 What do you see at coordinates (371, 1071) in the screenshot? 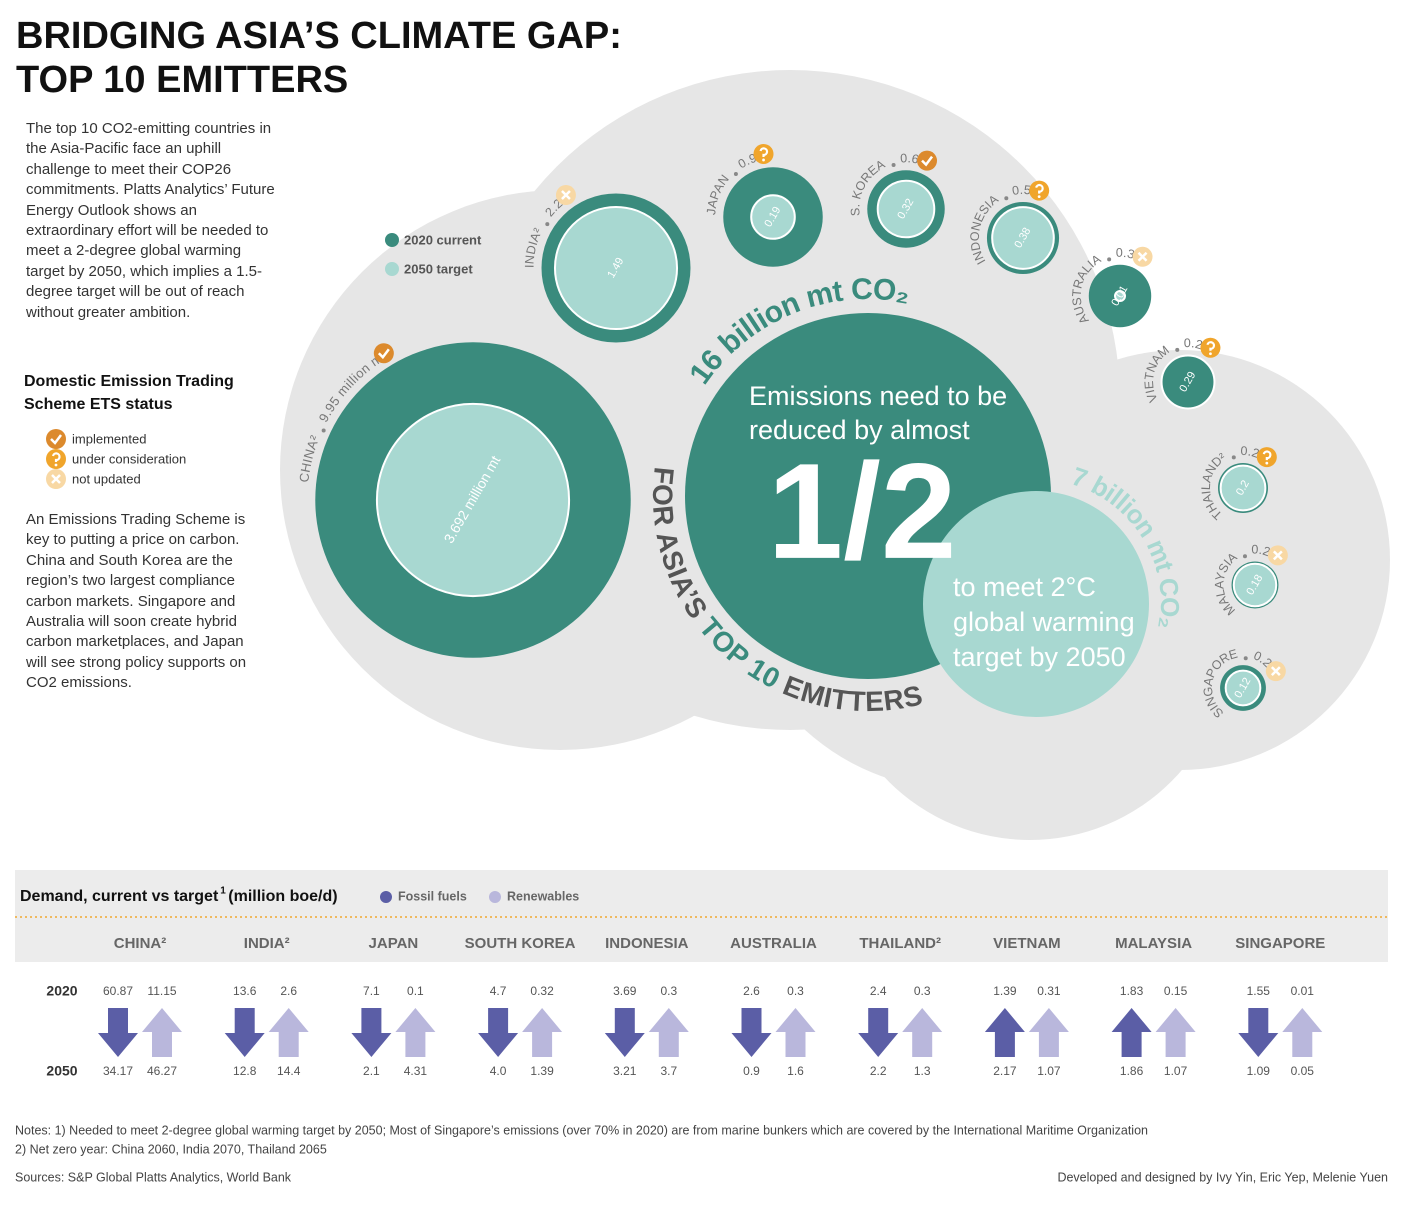
I see `demand-value: 2.1` at bounding box center [371, 1071].